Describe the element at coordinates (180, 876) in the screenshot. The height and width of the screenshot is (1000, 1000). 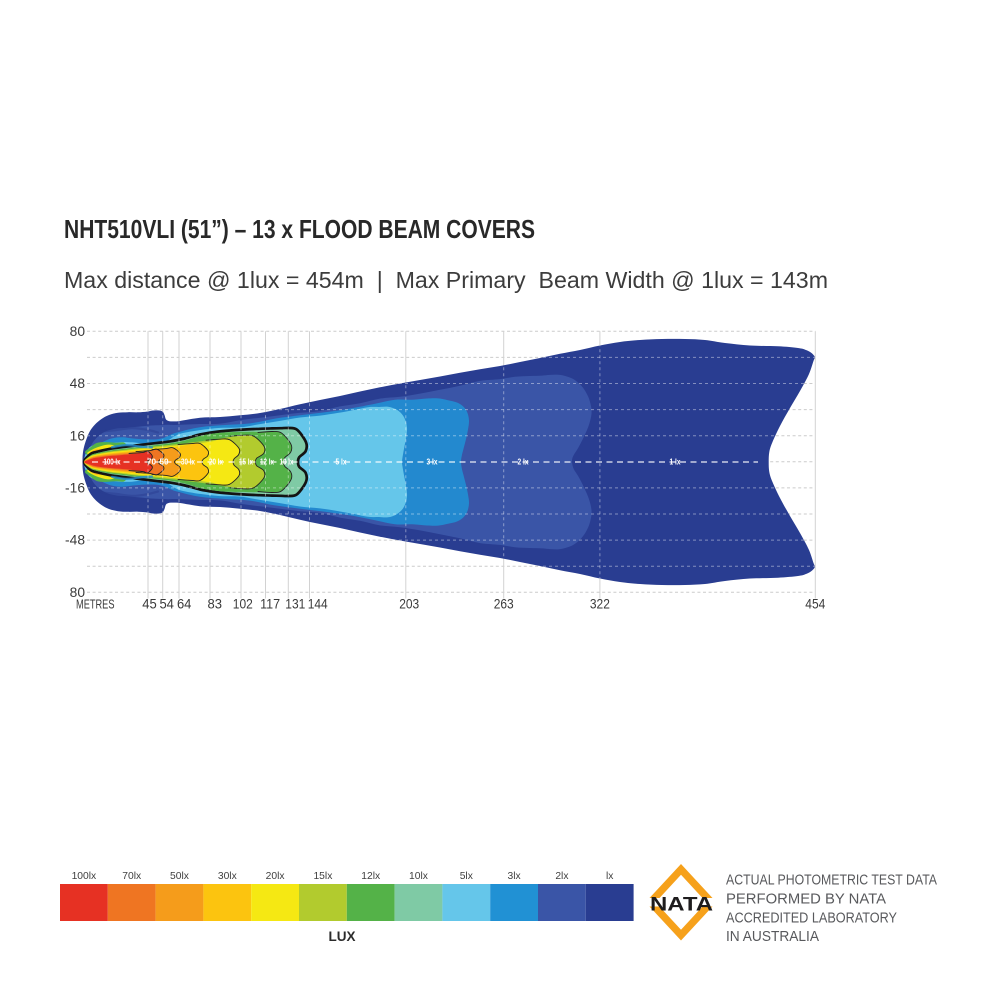
I see `svg-text: 50lx` at that location.